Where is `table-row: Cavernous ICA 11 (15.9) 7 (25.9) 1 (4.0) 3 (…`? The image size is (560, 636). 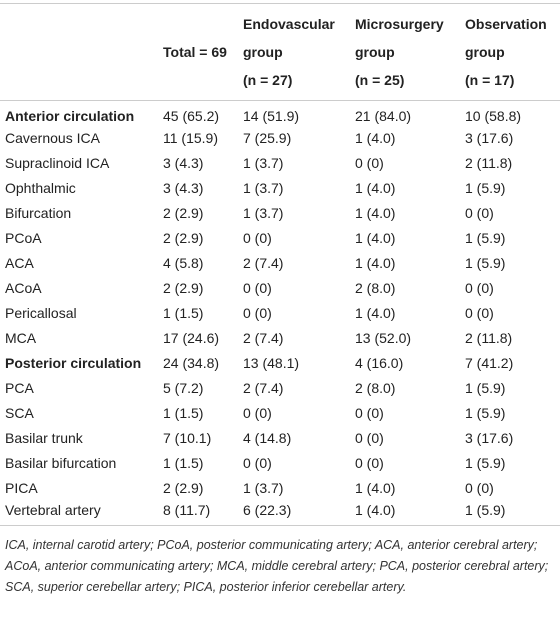
table-row: Cavernous ICA 11 (15.9) 7 (25.9) 1 (4.0) 3 (… is located at coordinates (280, 138).